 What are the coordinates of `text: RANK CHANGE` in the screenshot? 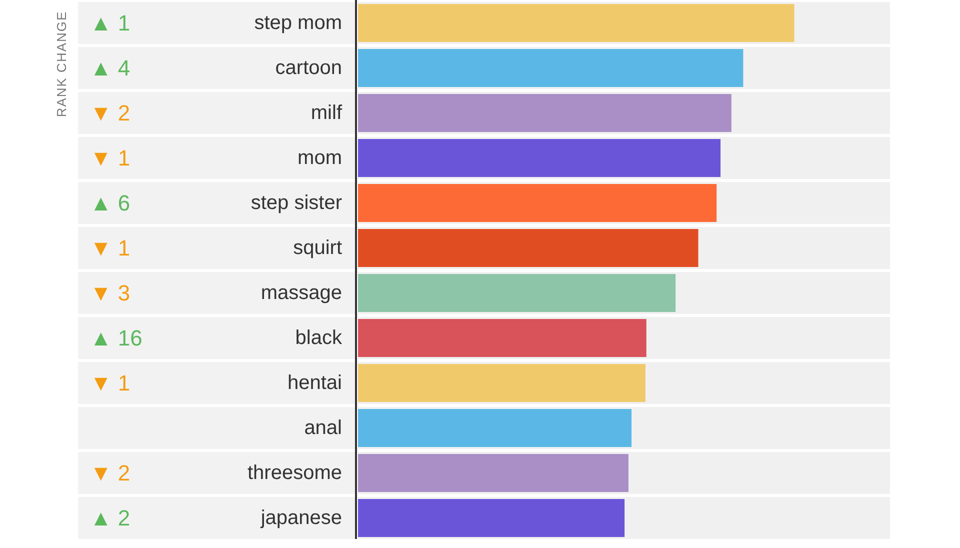 It's located at (61, 64).